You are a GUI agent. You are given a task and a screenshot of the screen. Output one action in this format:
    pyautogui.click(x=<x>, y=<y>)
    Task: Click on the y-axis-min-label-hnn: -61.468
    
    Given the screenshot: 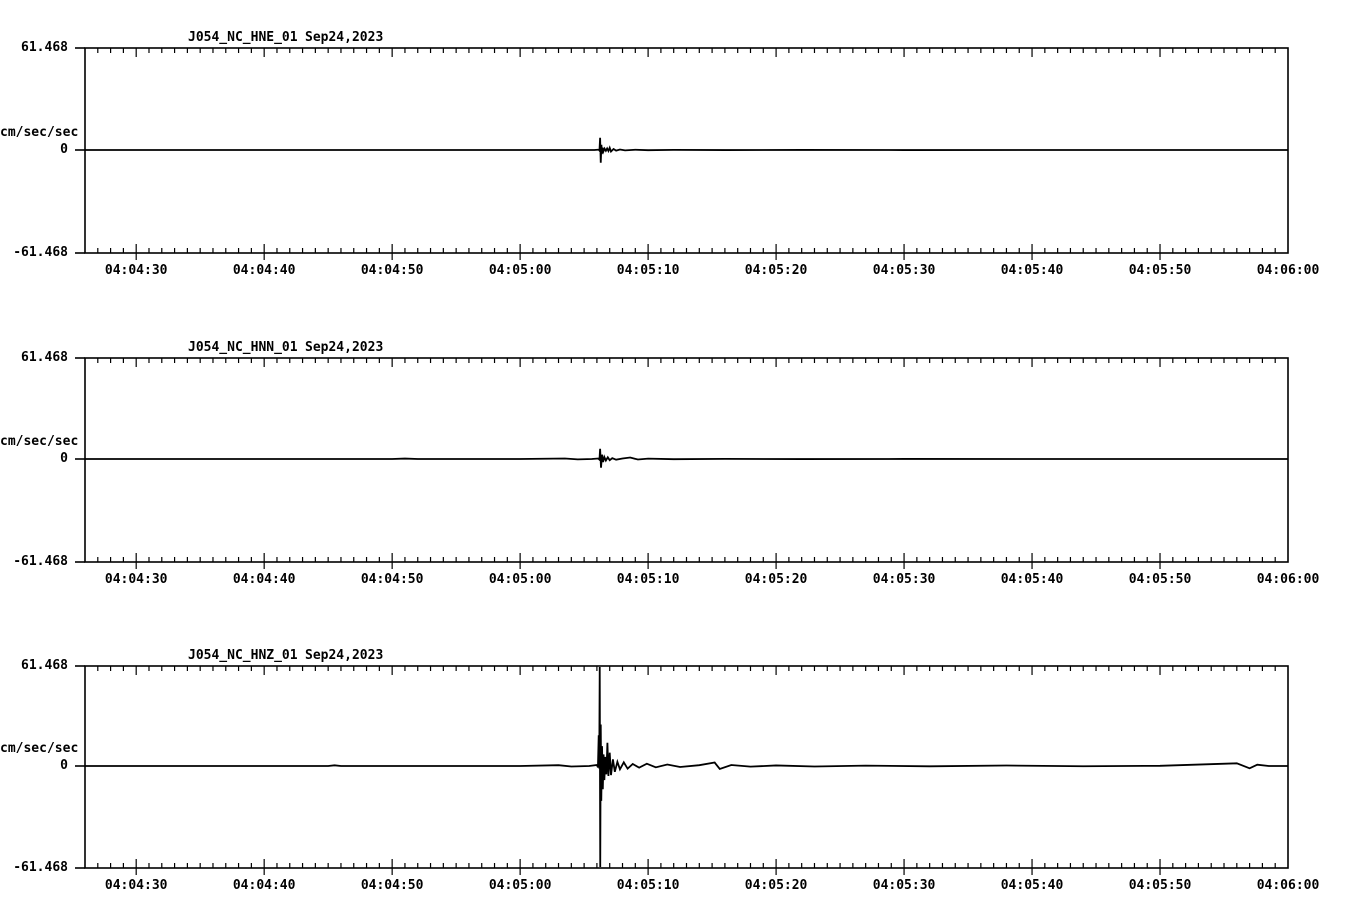 What is the action you would take?
    pyautogui.click(x=40, y=561)
    